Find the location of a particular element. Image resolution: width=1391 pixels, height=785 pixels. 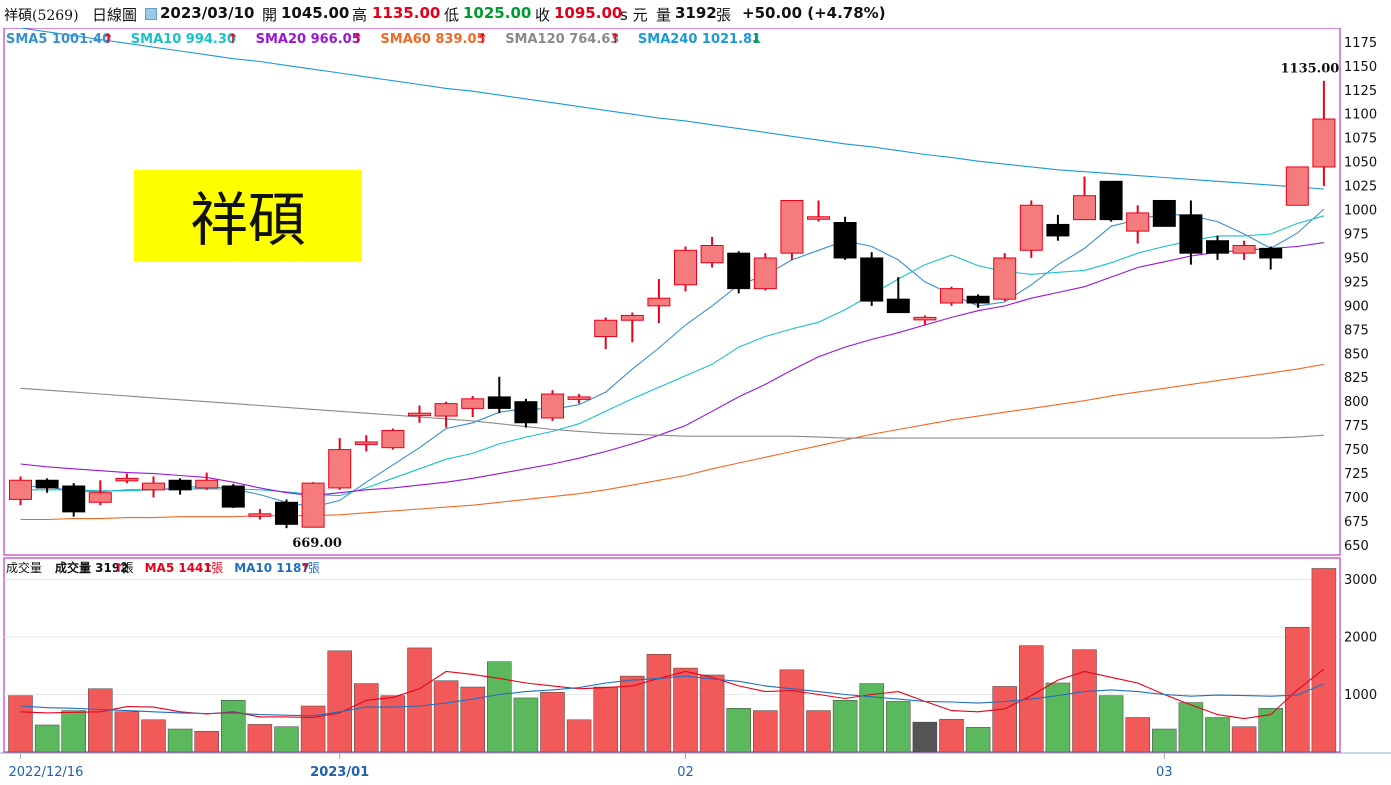

series-ma10-line is located at coordinates (672, 696).